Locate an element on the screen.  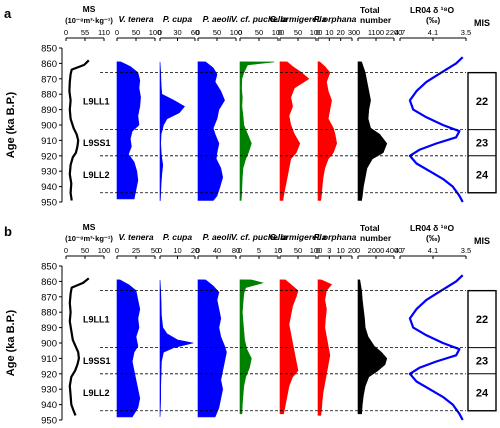
unit-label: L9SS1 is located at coordinates (97, 143).